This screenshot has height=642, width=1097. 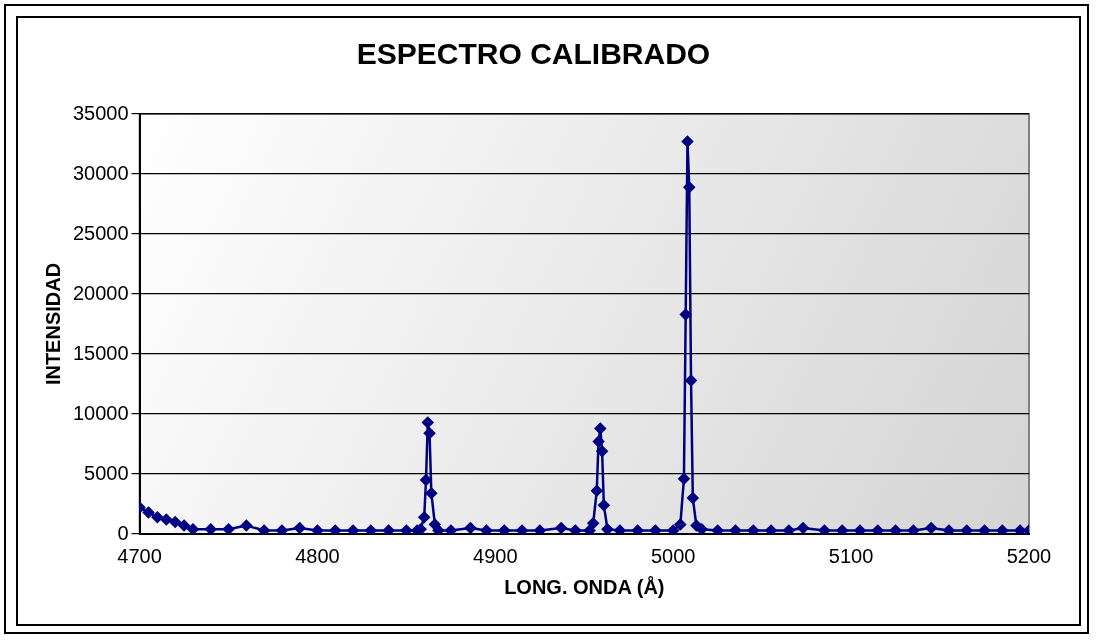 What do you see at coordinates (673, 555) in the screenshot?
I see `x-tick-label: 5000` at bounding box center [673, 555].